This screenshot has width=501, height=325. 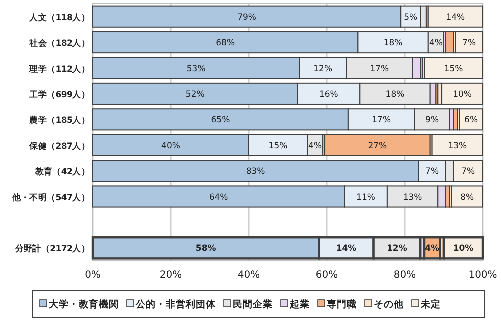 I want to click on data-label: 11%, so click(x=366, y=197).